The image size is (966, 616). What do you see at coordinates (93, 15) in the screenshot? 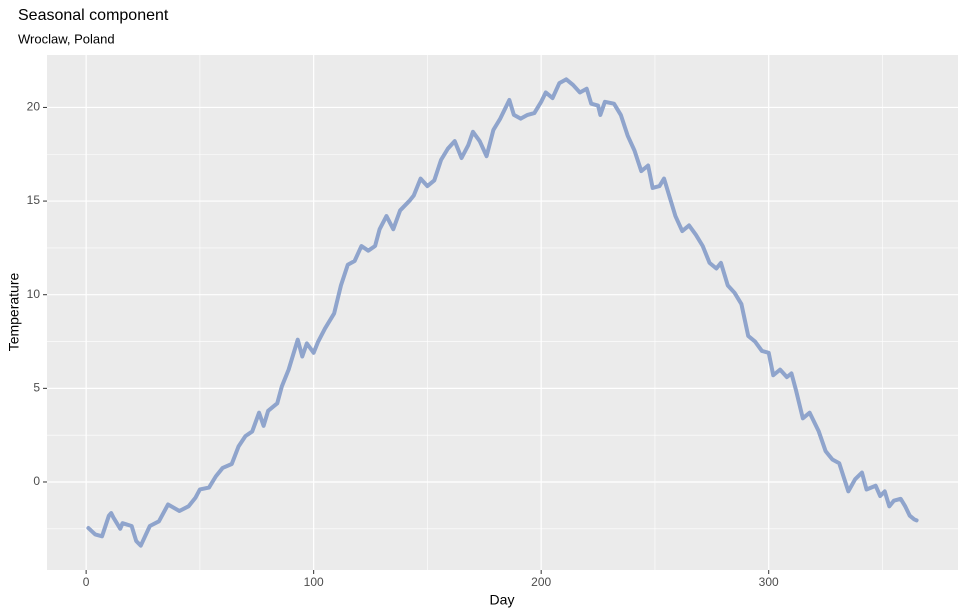
I see `chart-title: Seasonal component` at bounding box center [93, 15].